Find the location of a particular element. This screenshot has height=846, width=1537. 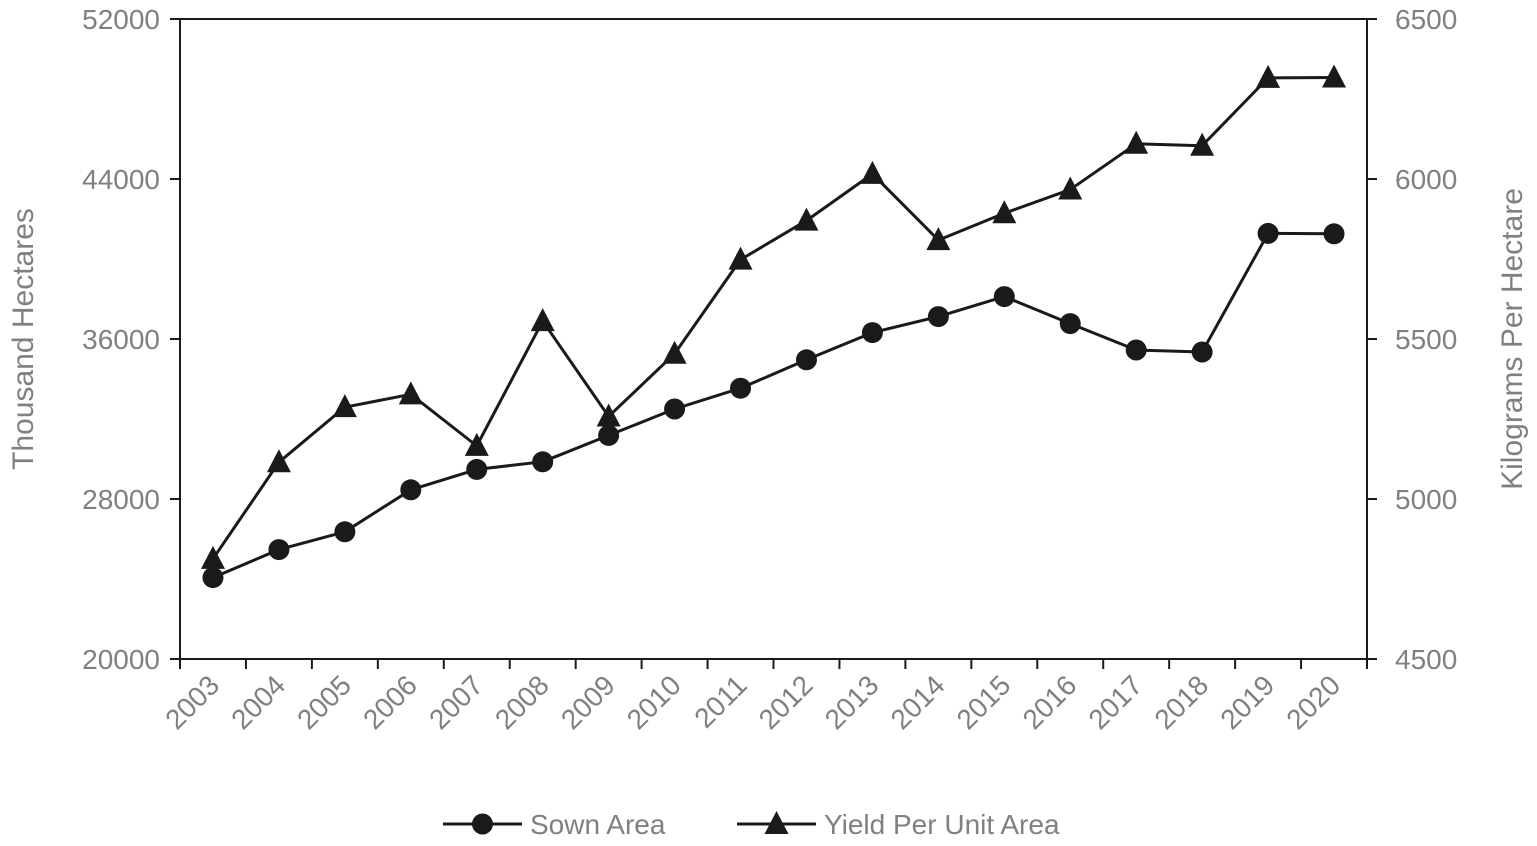

left-tick-label: 36000 is located at coordinates (121, 339).